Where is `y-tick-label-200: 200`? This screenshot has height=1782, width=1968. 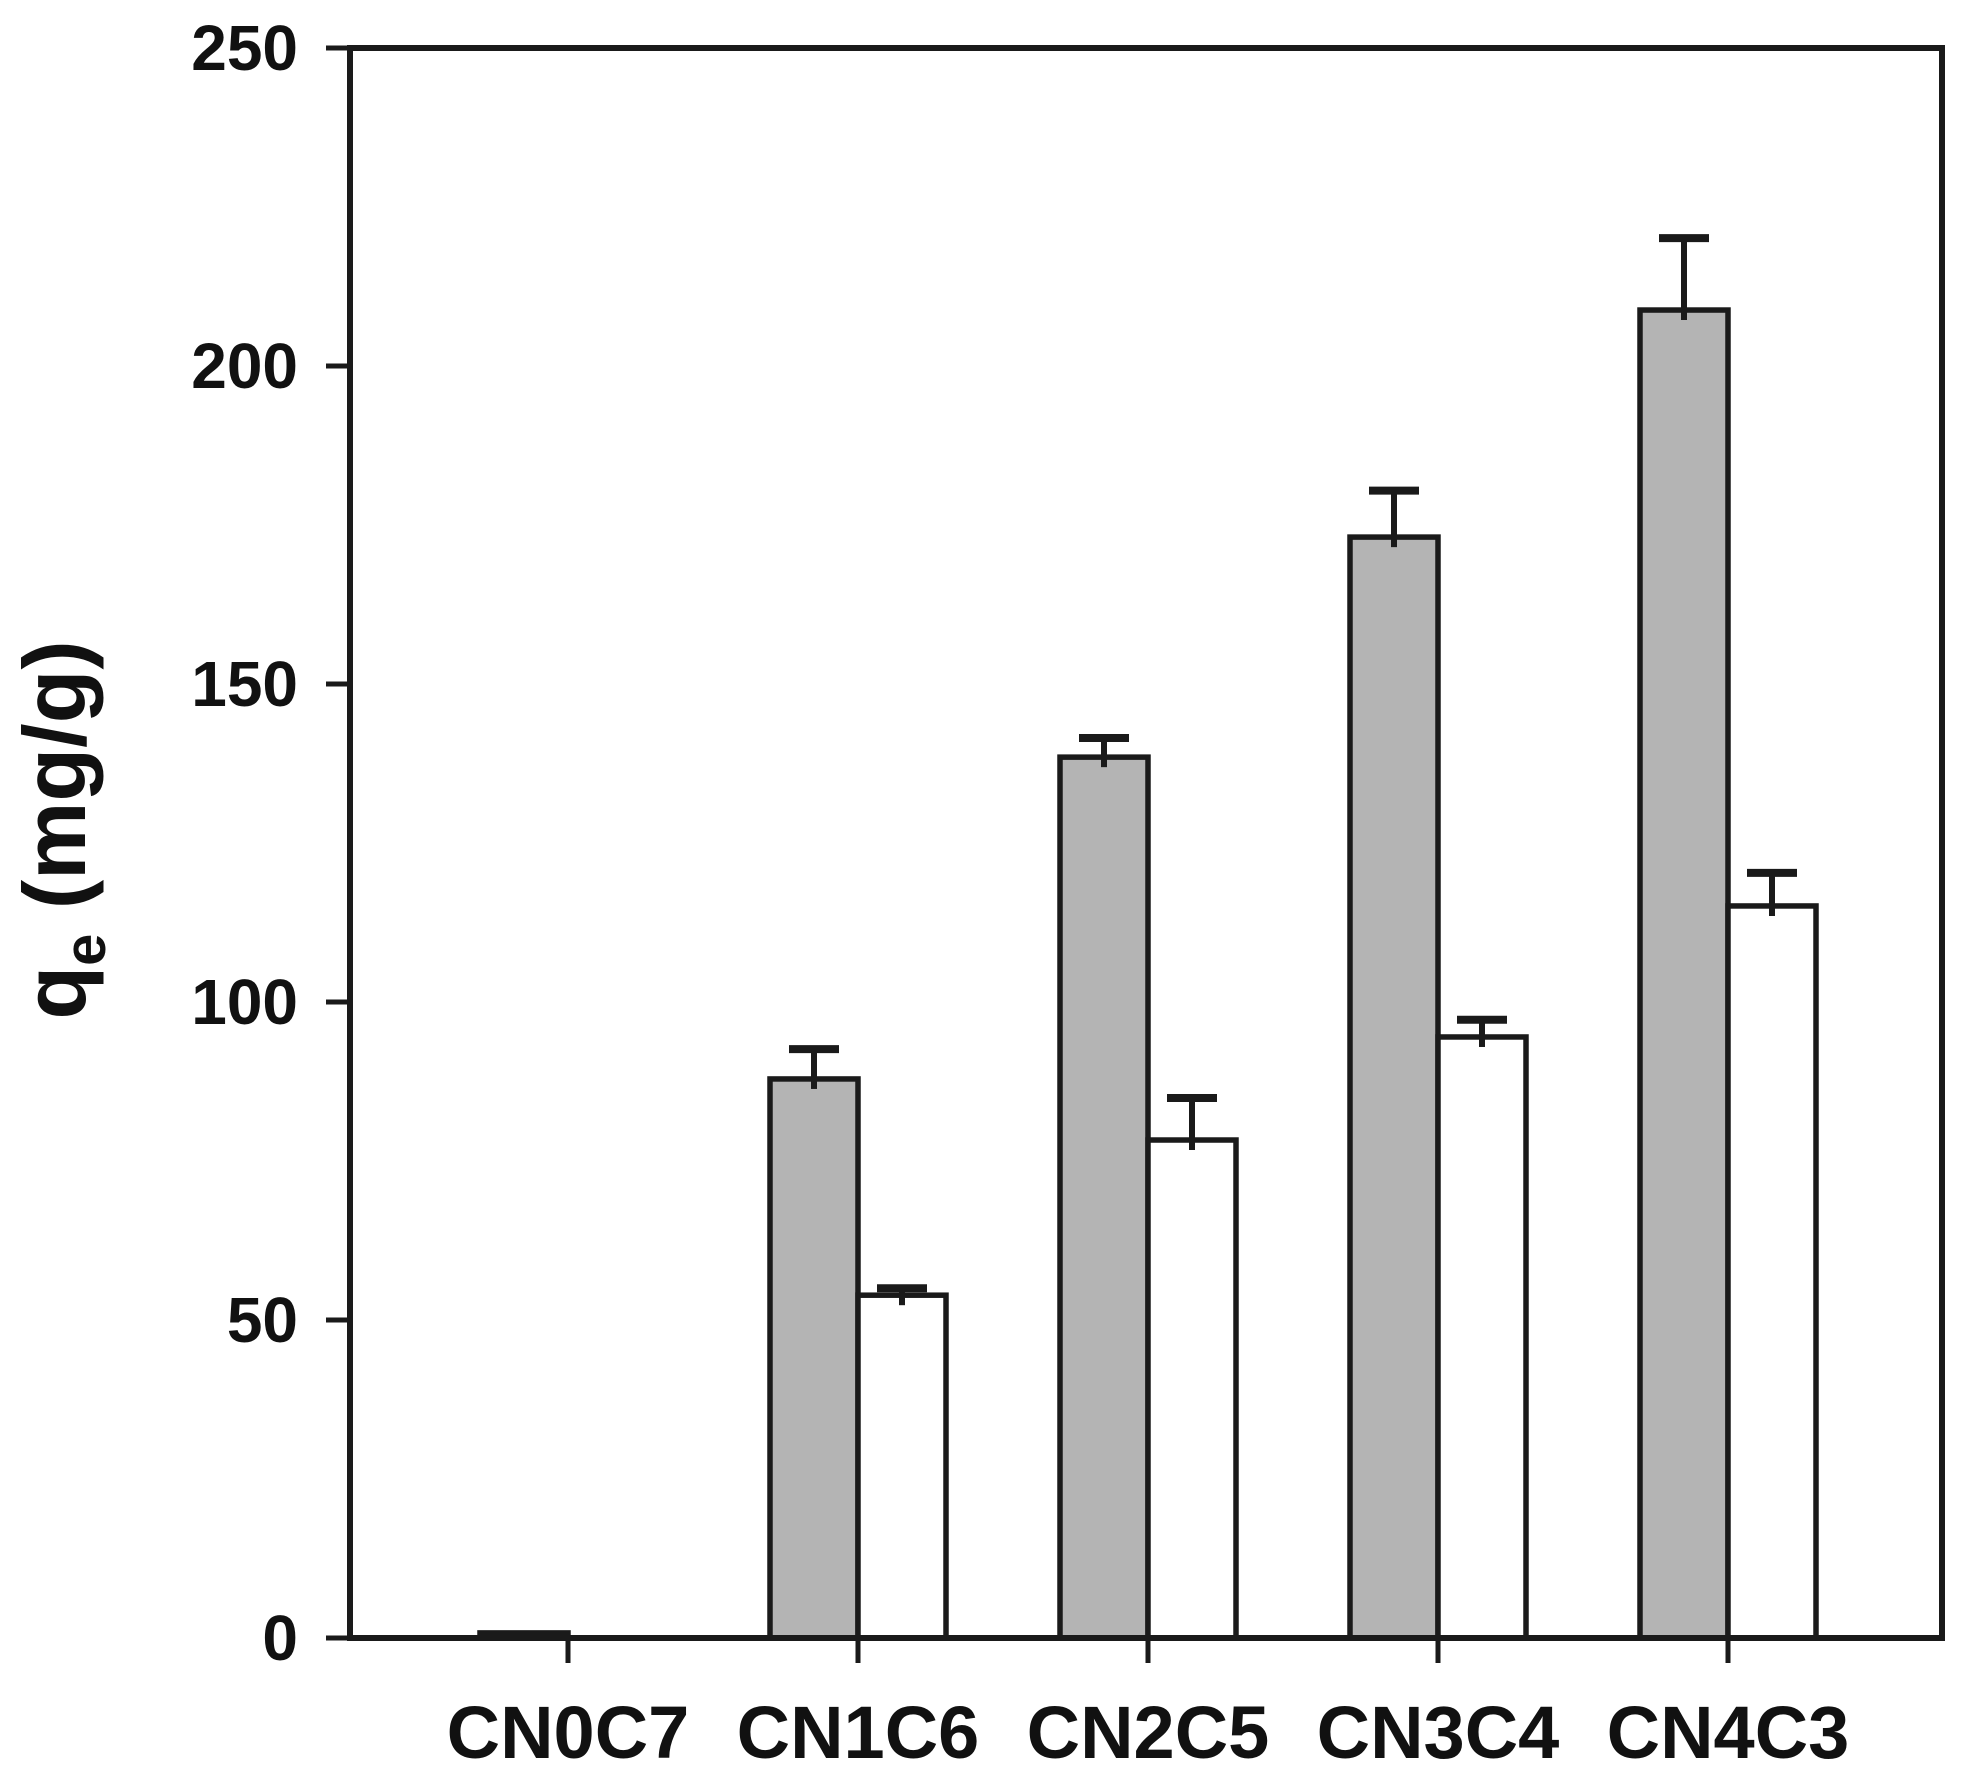
y-tick-label-200: 200 is located at coordinates (244, 366).